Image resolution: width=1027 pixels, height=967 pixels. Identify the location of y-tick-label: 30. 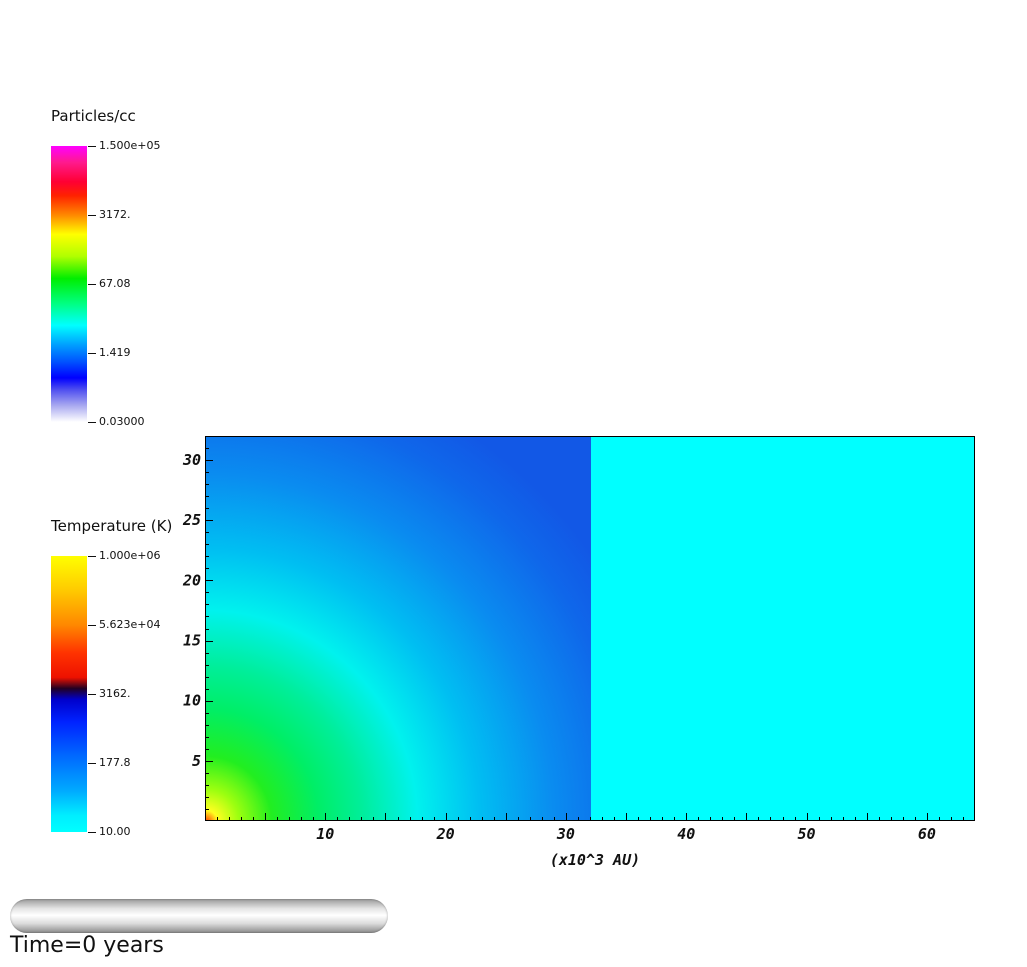
(191, 460).